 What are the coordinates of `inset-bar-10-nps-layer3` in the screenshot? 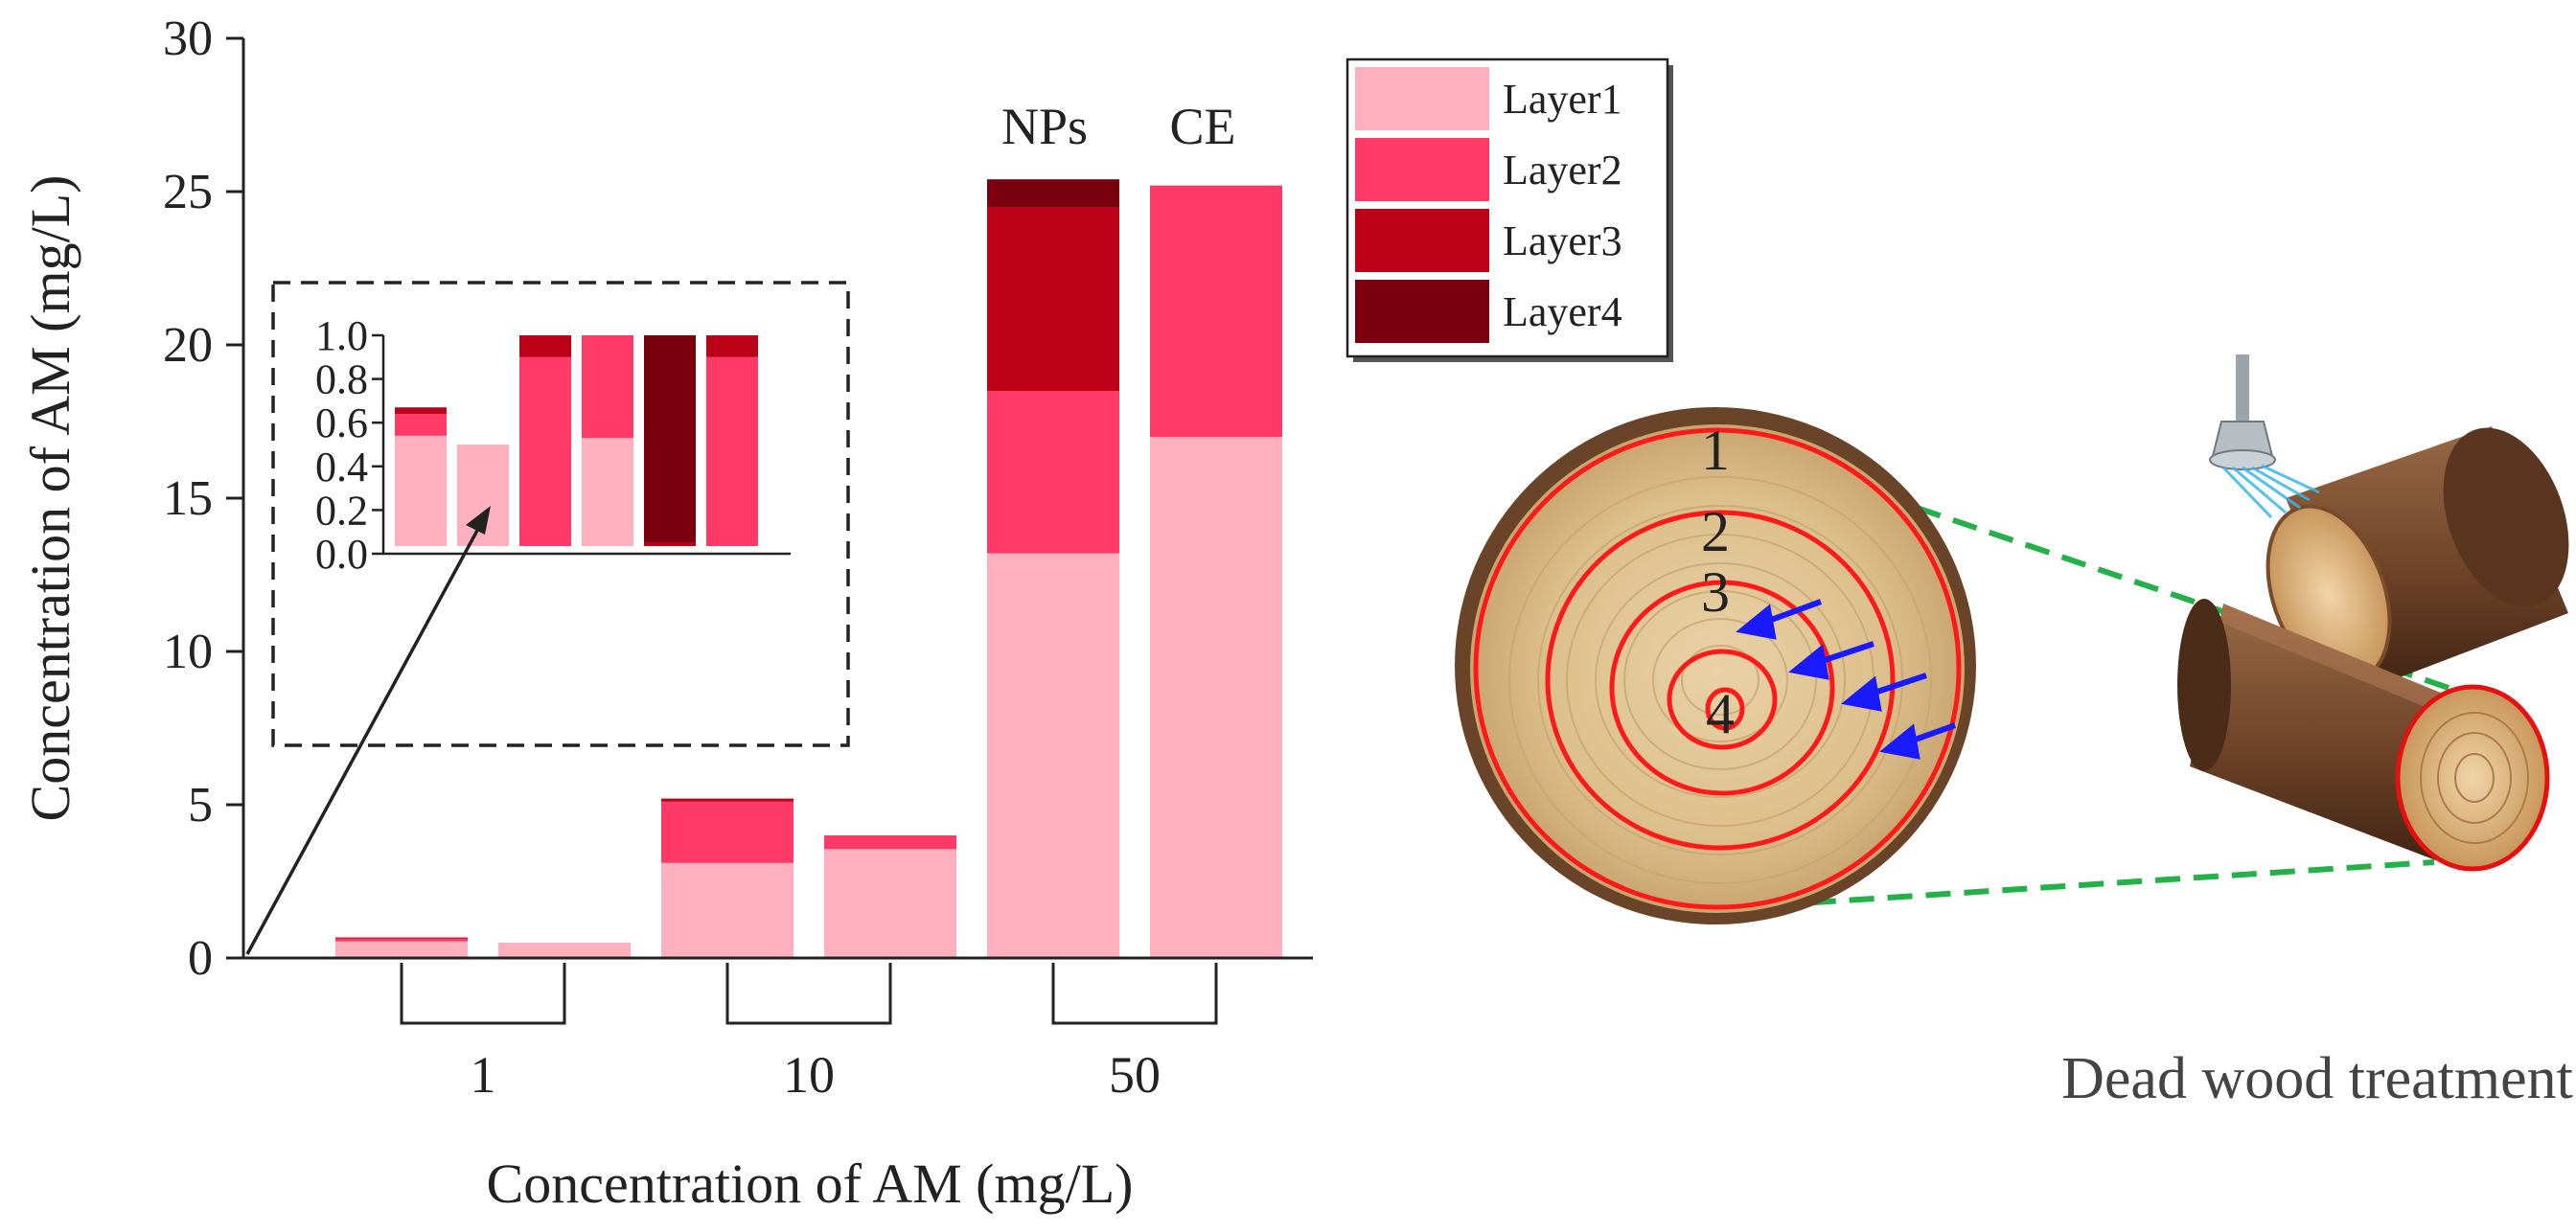 It's located at (545, 346).